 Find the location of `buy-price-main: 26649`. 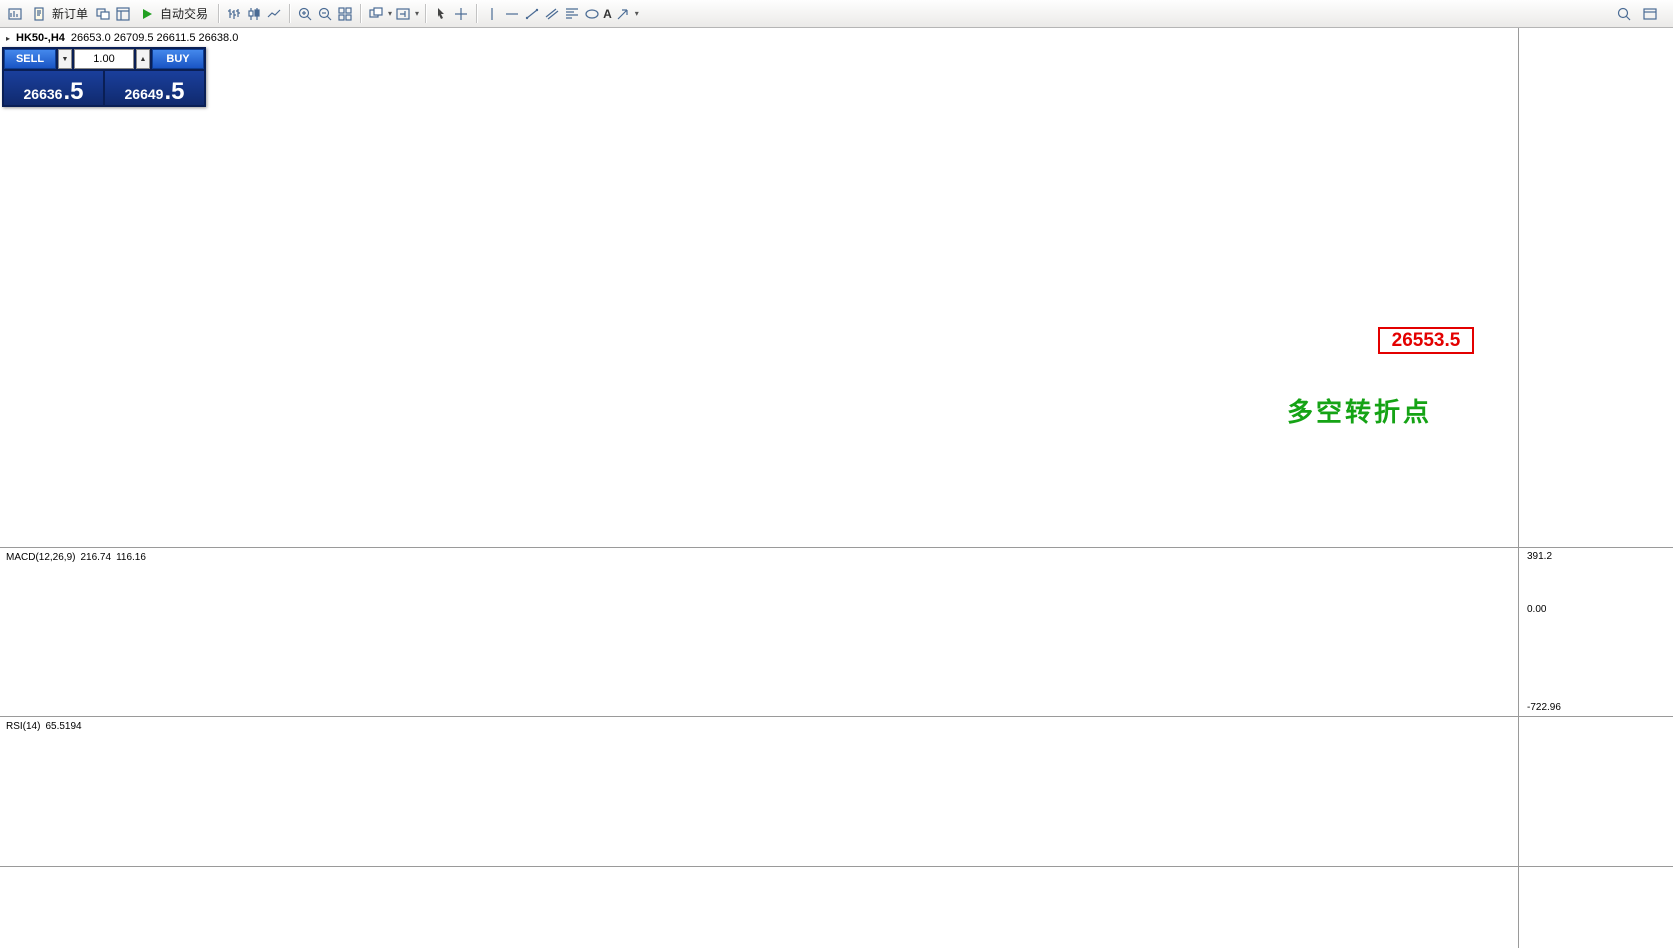

buy-price-main: 26649 is located at coordinates (144, 94).